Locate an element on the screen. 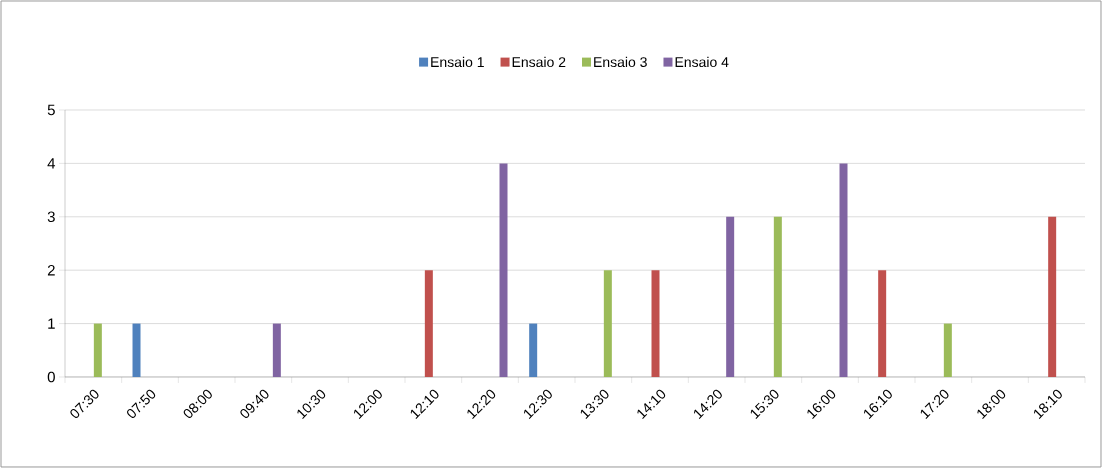  y-tick-label: 3 is located at coordinates (51, 217).